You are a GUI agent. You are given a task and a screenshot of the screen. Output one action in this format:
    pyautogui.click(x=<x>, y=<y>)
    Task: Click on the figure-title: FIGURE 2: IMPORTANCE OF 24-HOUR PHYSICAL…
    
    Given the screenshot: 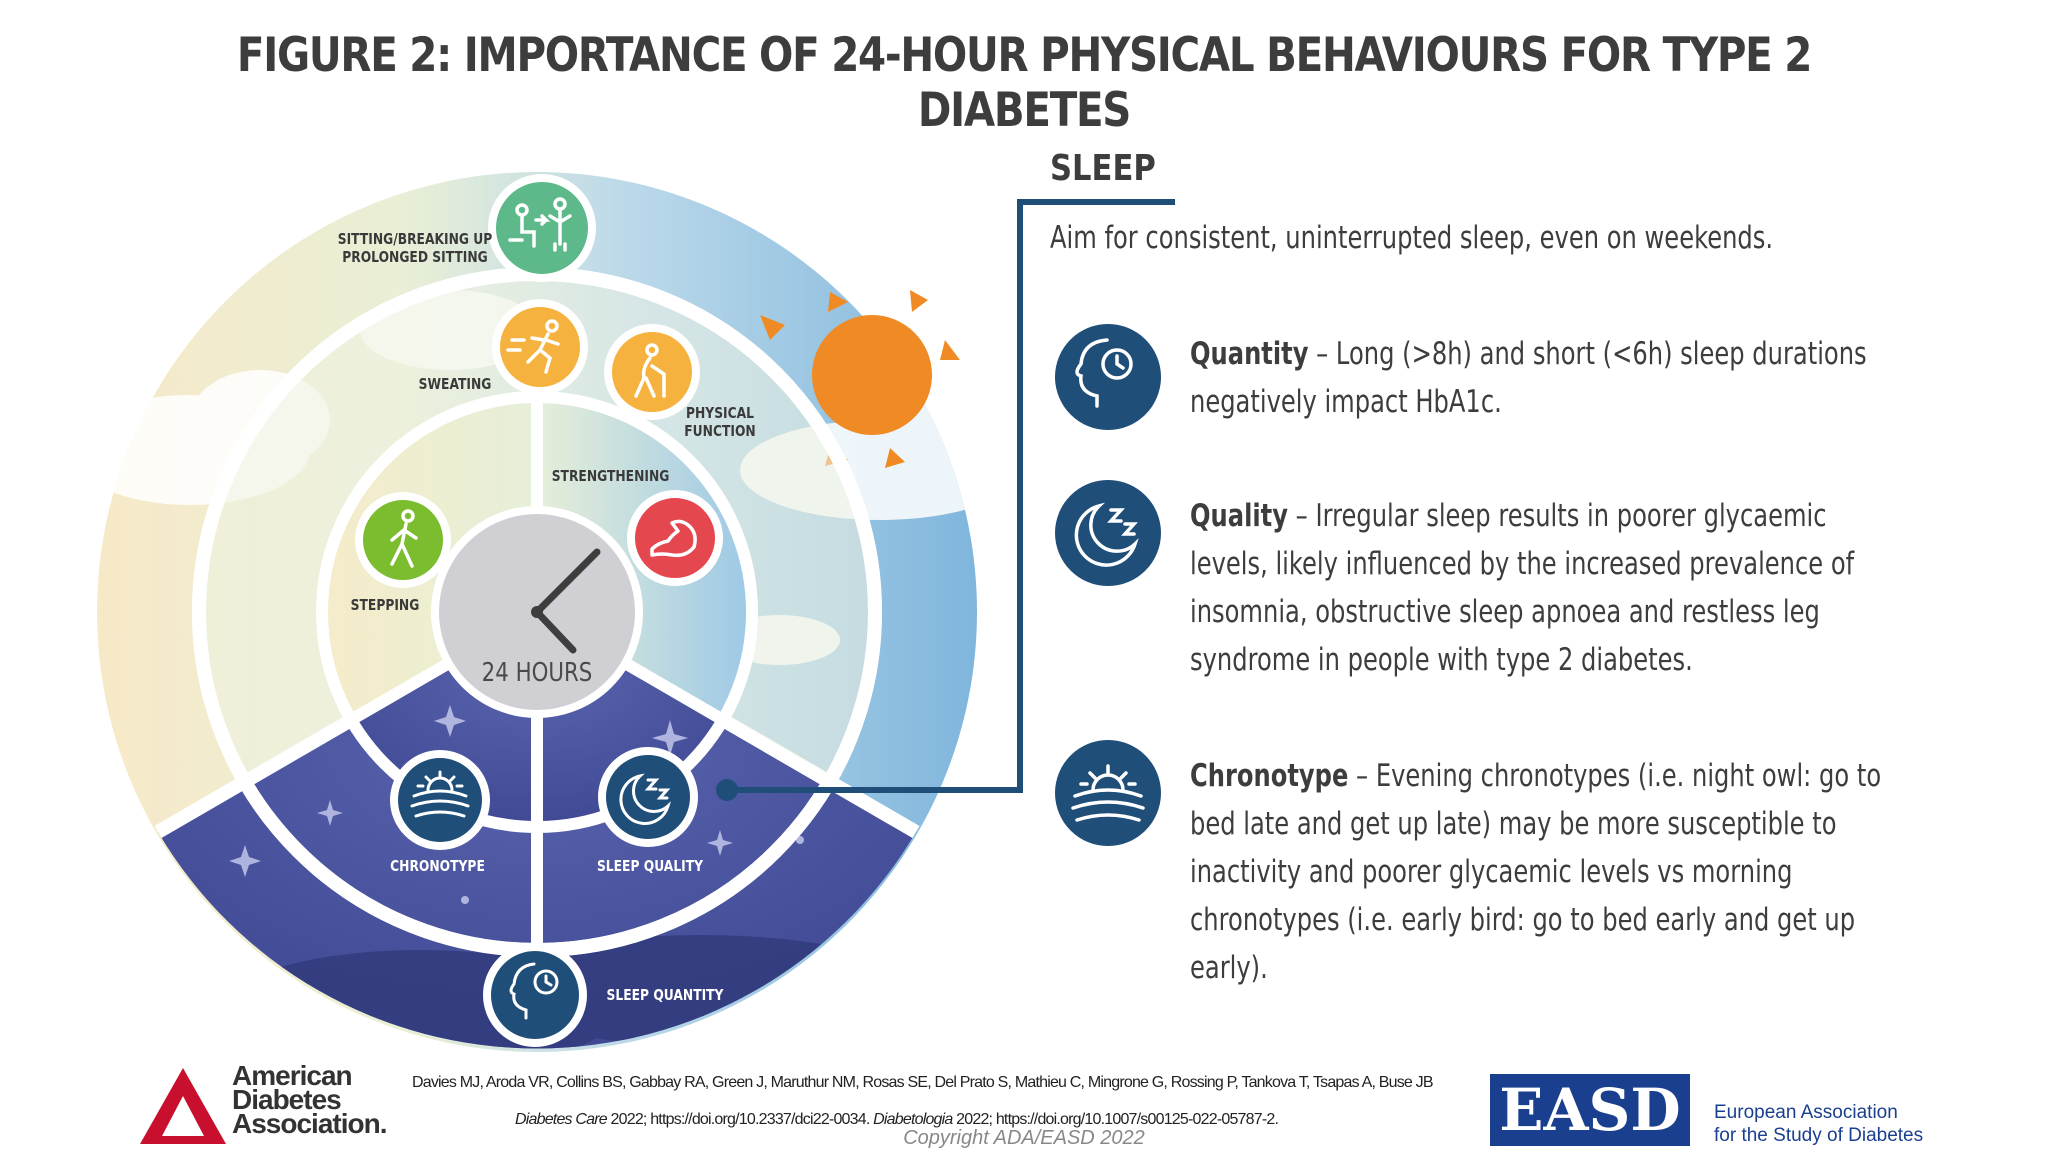 What is the action you would take?
    pyautogui.click(x=1024, y=83)
    